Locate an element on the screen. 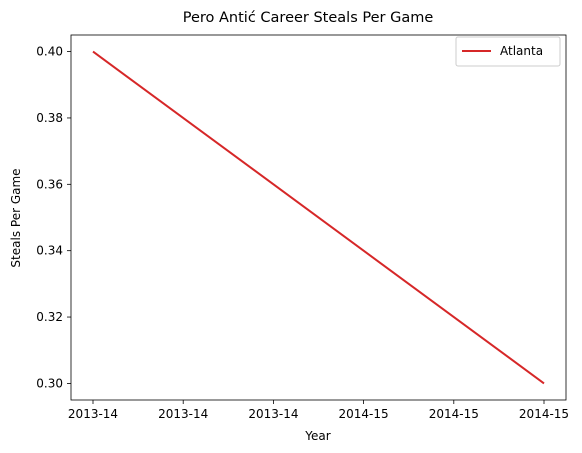  legend-box is located at coordinates (508, 51).